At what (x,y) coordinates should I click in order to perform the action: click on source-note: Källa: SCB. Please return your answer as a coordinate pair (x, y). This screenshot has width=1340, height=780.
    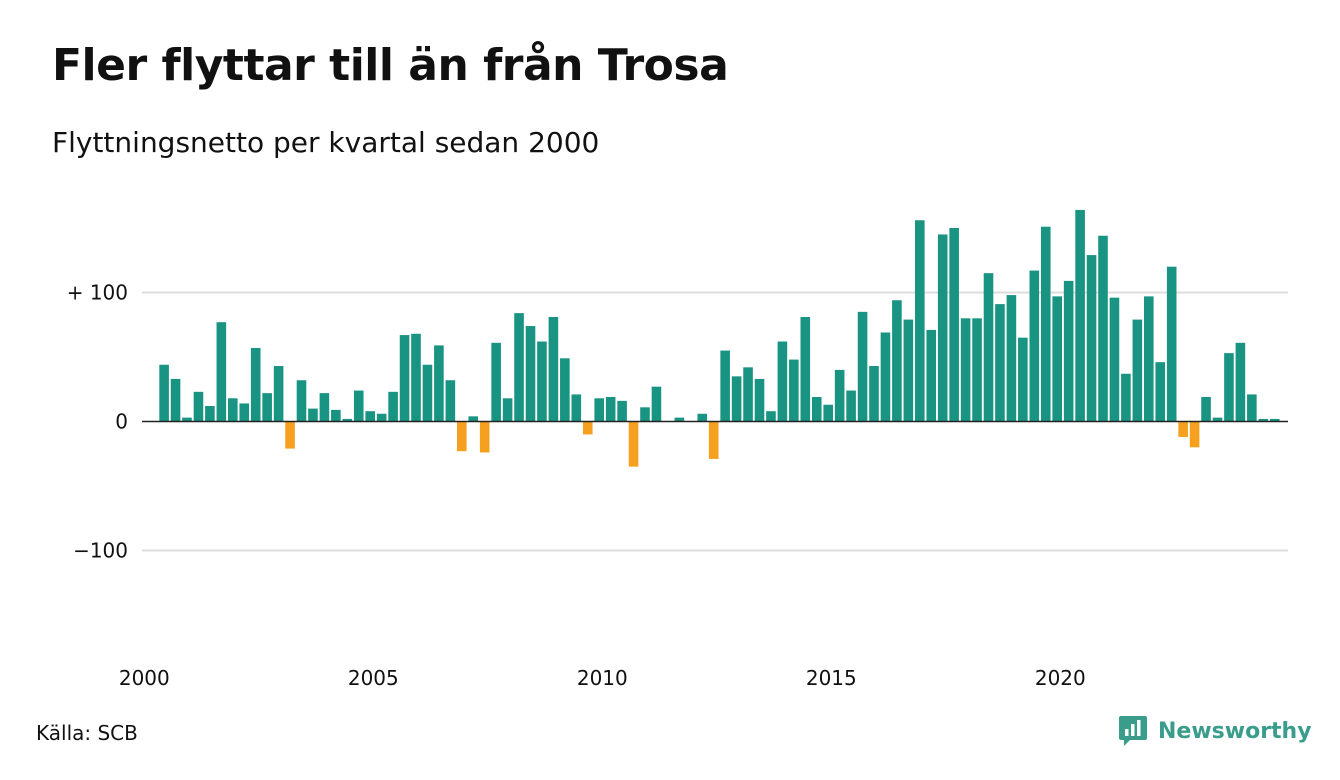
    Looking at the image, I should click on (87, 733).